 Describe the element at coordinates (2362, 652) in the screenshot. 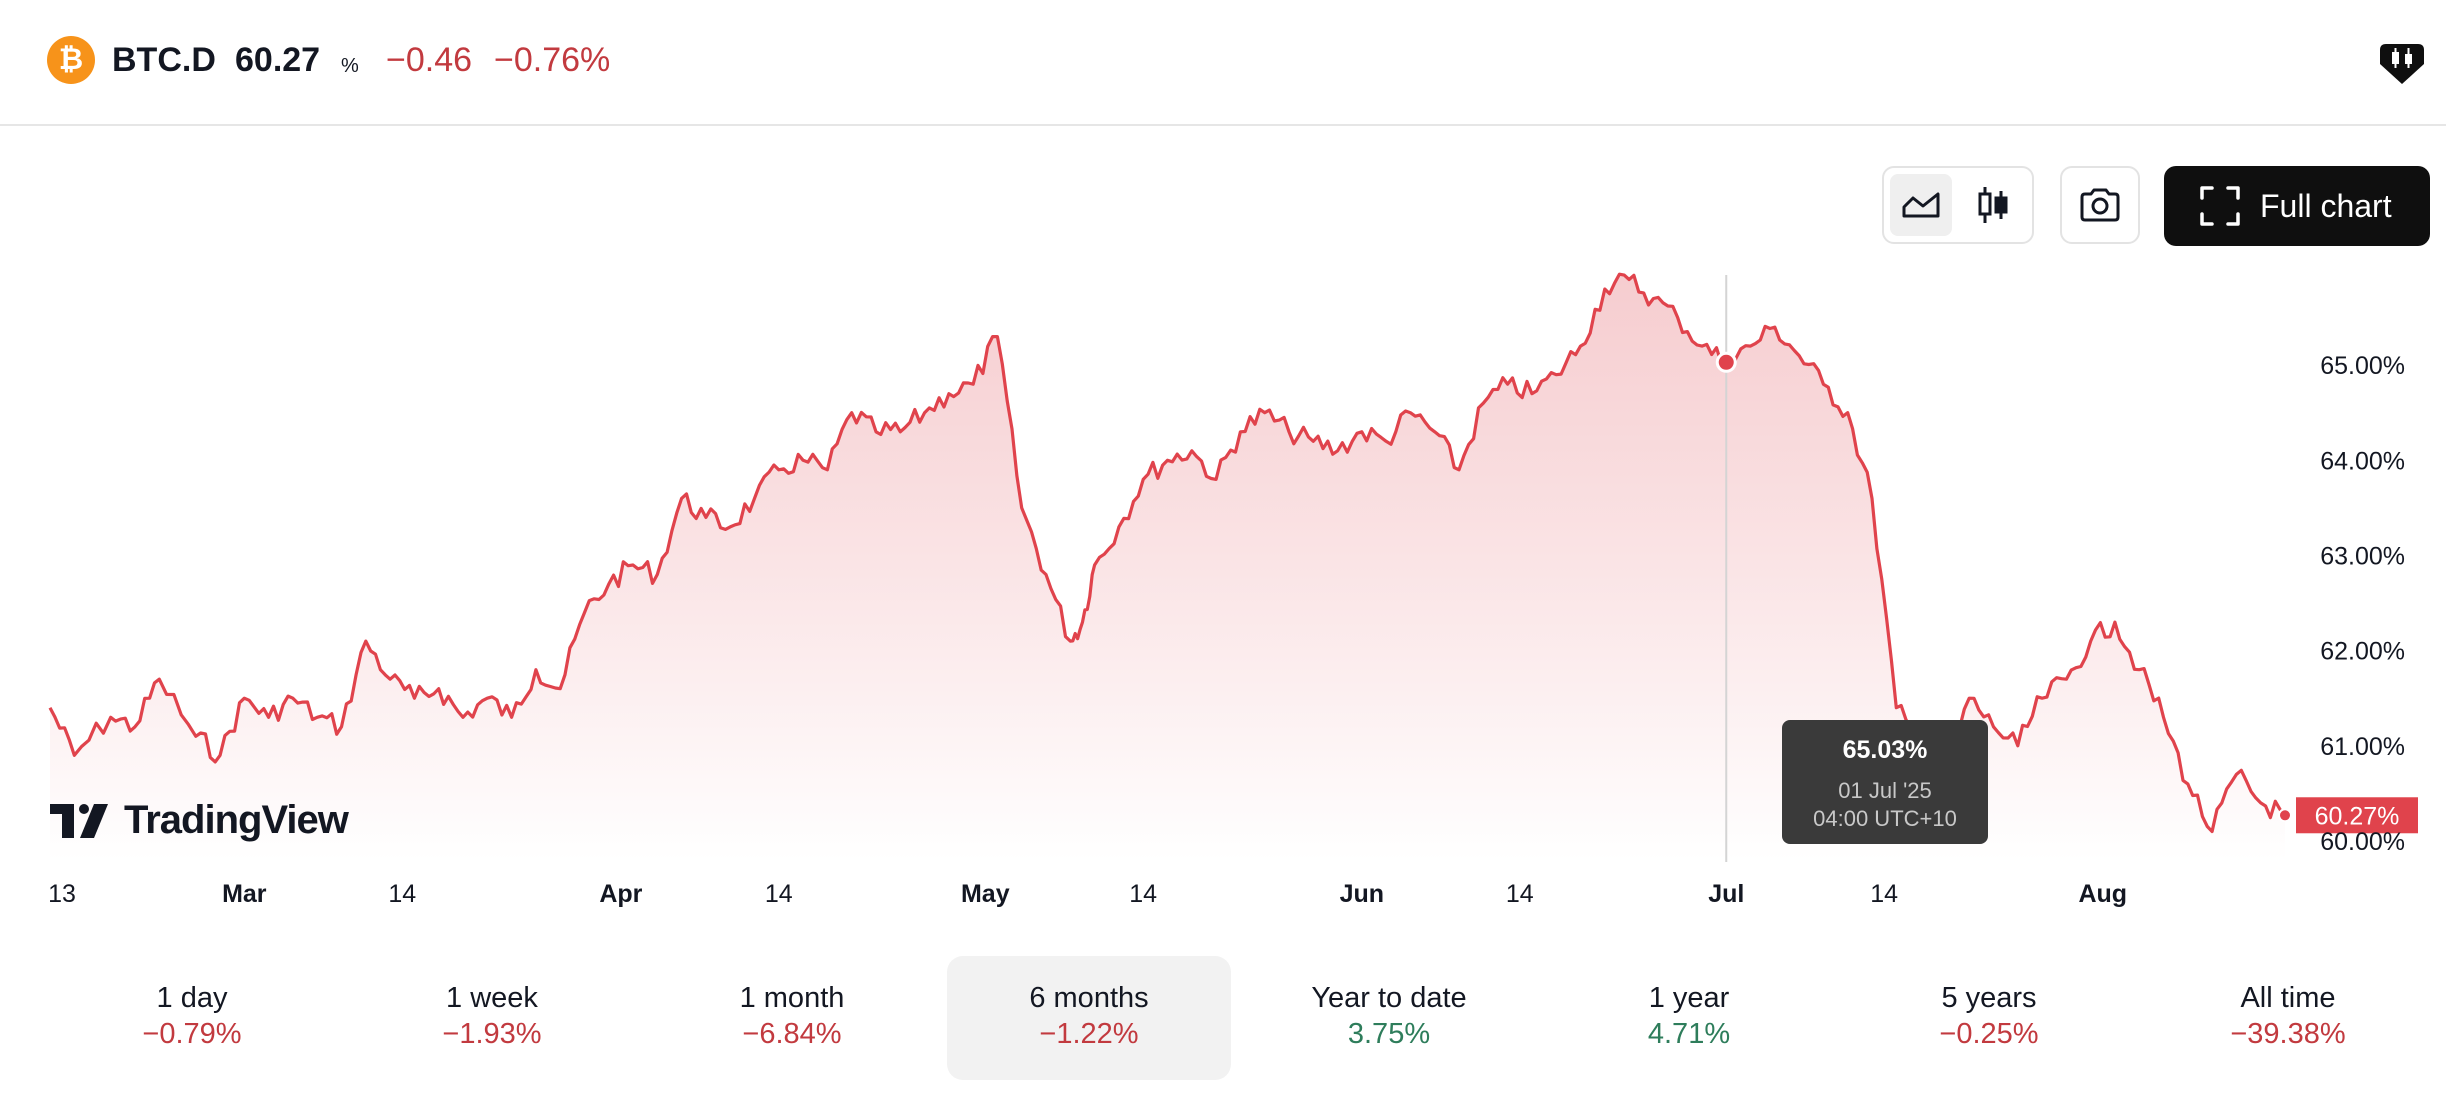

I see `y-tick-label: 62.00%` at that location.